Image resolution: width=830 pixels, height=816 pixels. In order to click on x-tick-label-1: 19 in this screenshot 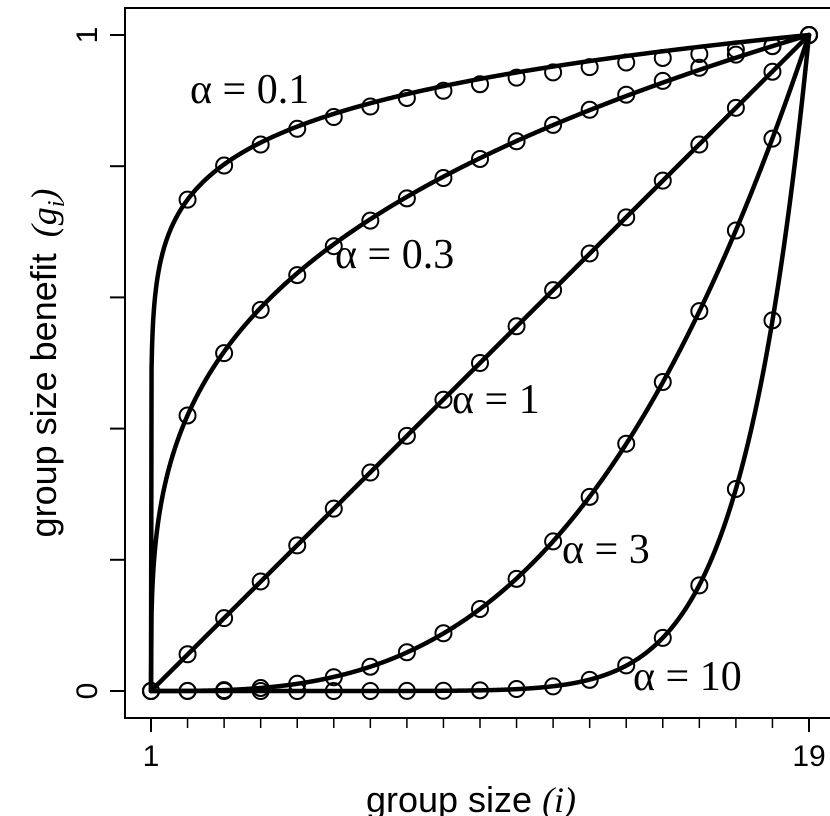, I will do `click(808, 756)`.